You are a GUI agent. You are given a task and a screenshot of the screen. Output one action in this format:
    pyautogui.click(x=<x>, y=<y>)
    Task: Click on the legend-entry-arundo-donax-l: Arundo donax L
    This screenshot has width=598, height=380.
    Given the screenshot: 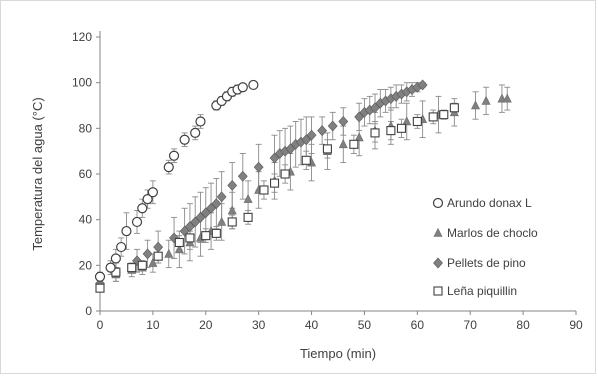 What is the action you would take?
    pyautogui.click(x=482, y=203)
    